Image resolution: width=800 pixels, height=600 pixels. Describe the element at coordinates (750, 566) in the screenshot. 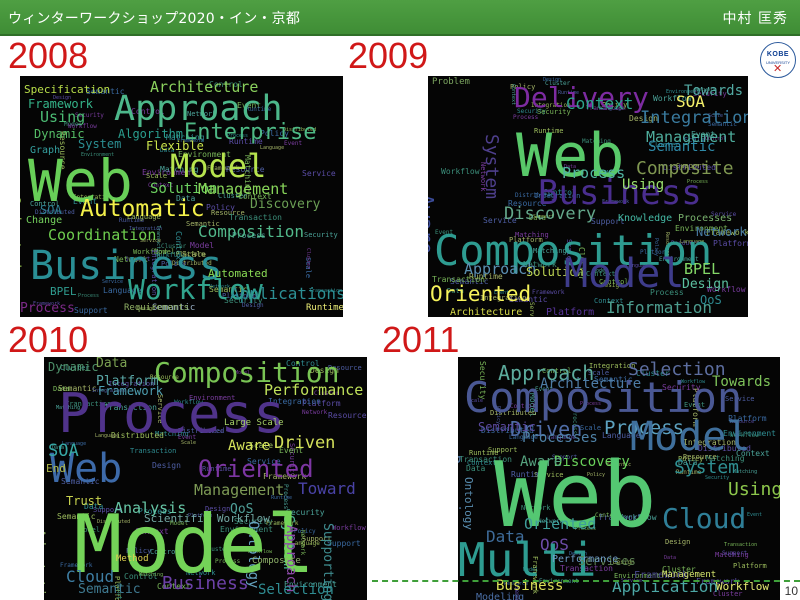

I see `word-cloud-term-bg-3-70: Platform` at that location.